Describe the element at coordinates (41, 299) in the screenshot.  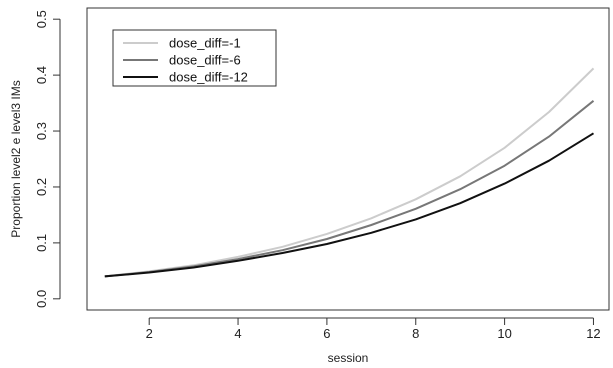
I see `y-tick-label: 0.0` at that location.